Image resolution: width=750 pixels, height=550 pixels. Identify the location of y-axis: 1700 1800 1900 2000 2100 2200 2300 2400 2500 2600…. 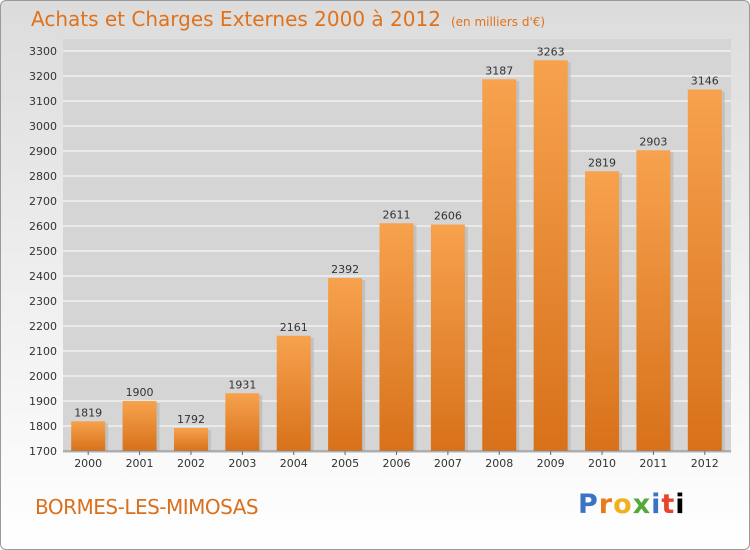
(43, 251).